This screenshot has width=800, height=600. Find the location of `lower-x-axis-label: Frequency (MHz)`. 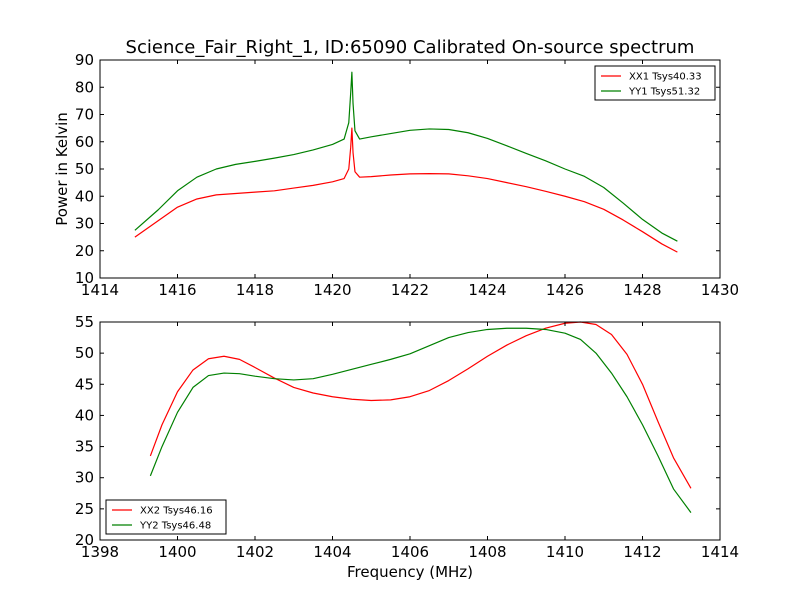

lower-x-axis-label: Frequency (MHz) is located at coordinates (410, 572).